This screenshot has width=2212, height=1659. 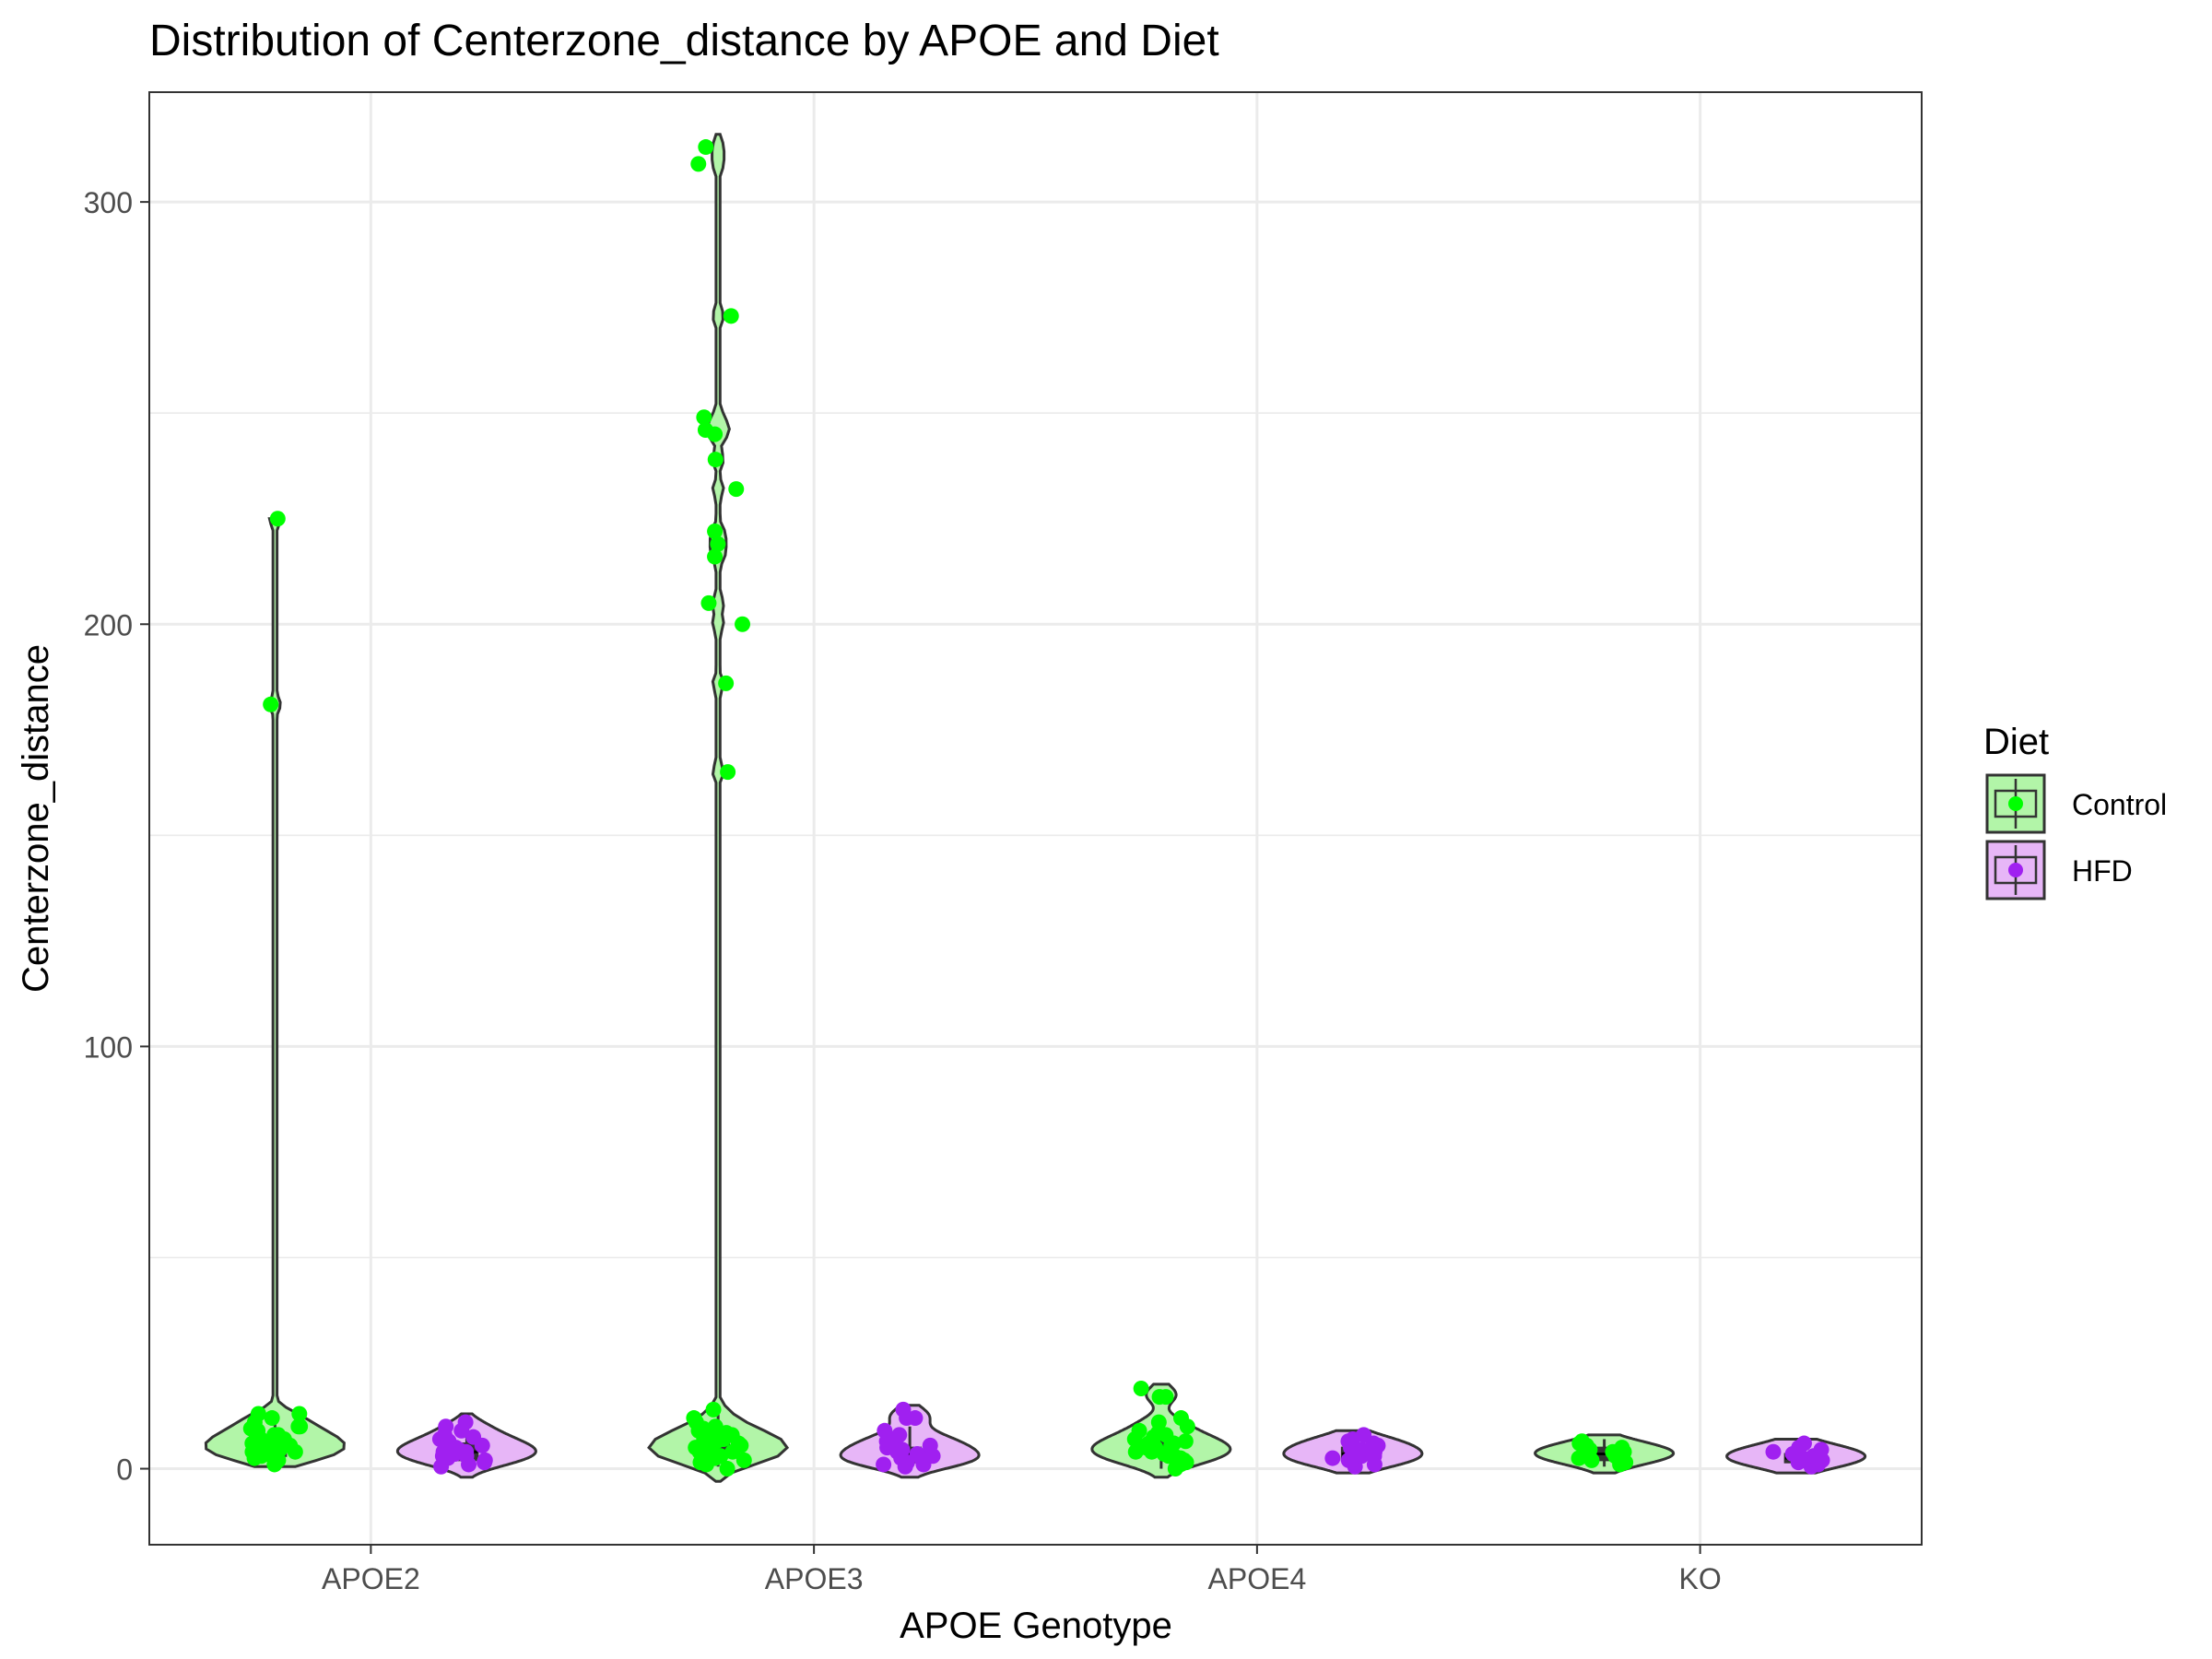 I want to click on legend-label-control: Control, so click(x=2119, y=804).